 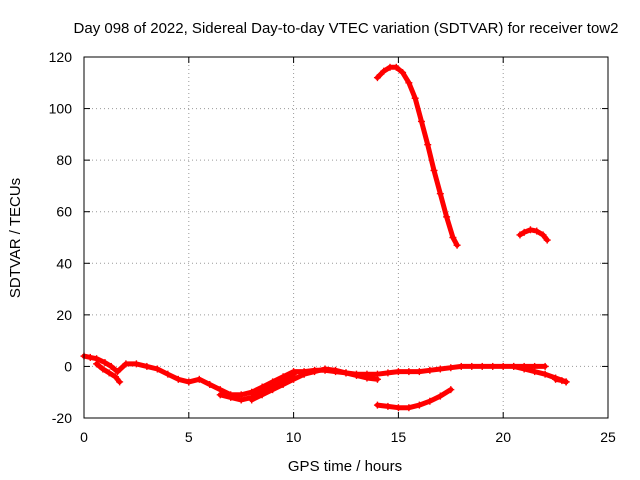 I want to click on series-arc-start-tail, so click(x=108, y=373).